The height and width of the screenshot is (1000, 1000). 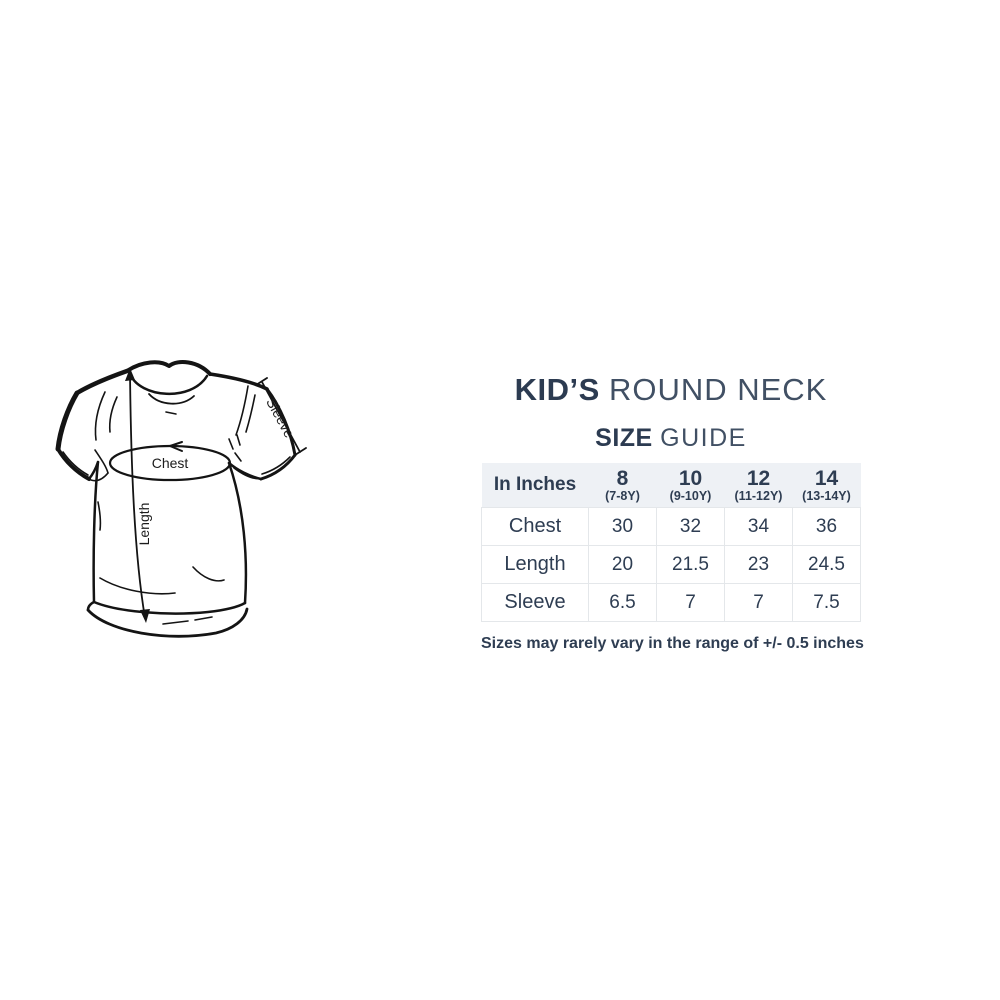 I want to click on header-size-12: 12 (11-12Y), so click(x=758, y=485).